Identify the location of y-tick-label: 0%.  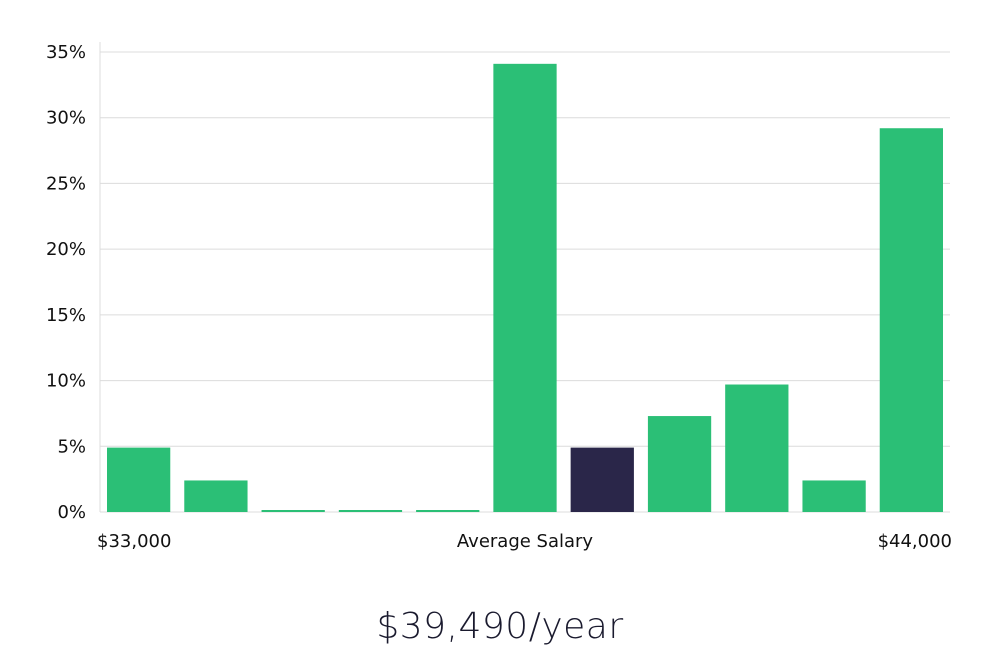
(71, 512).